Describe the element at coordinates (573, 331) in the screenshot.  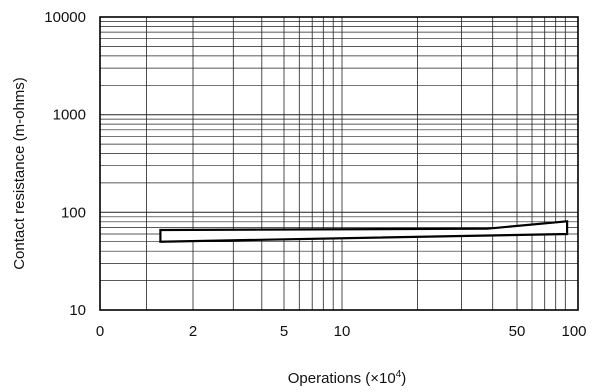
I see `x-tick-label: 100` at that location.